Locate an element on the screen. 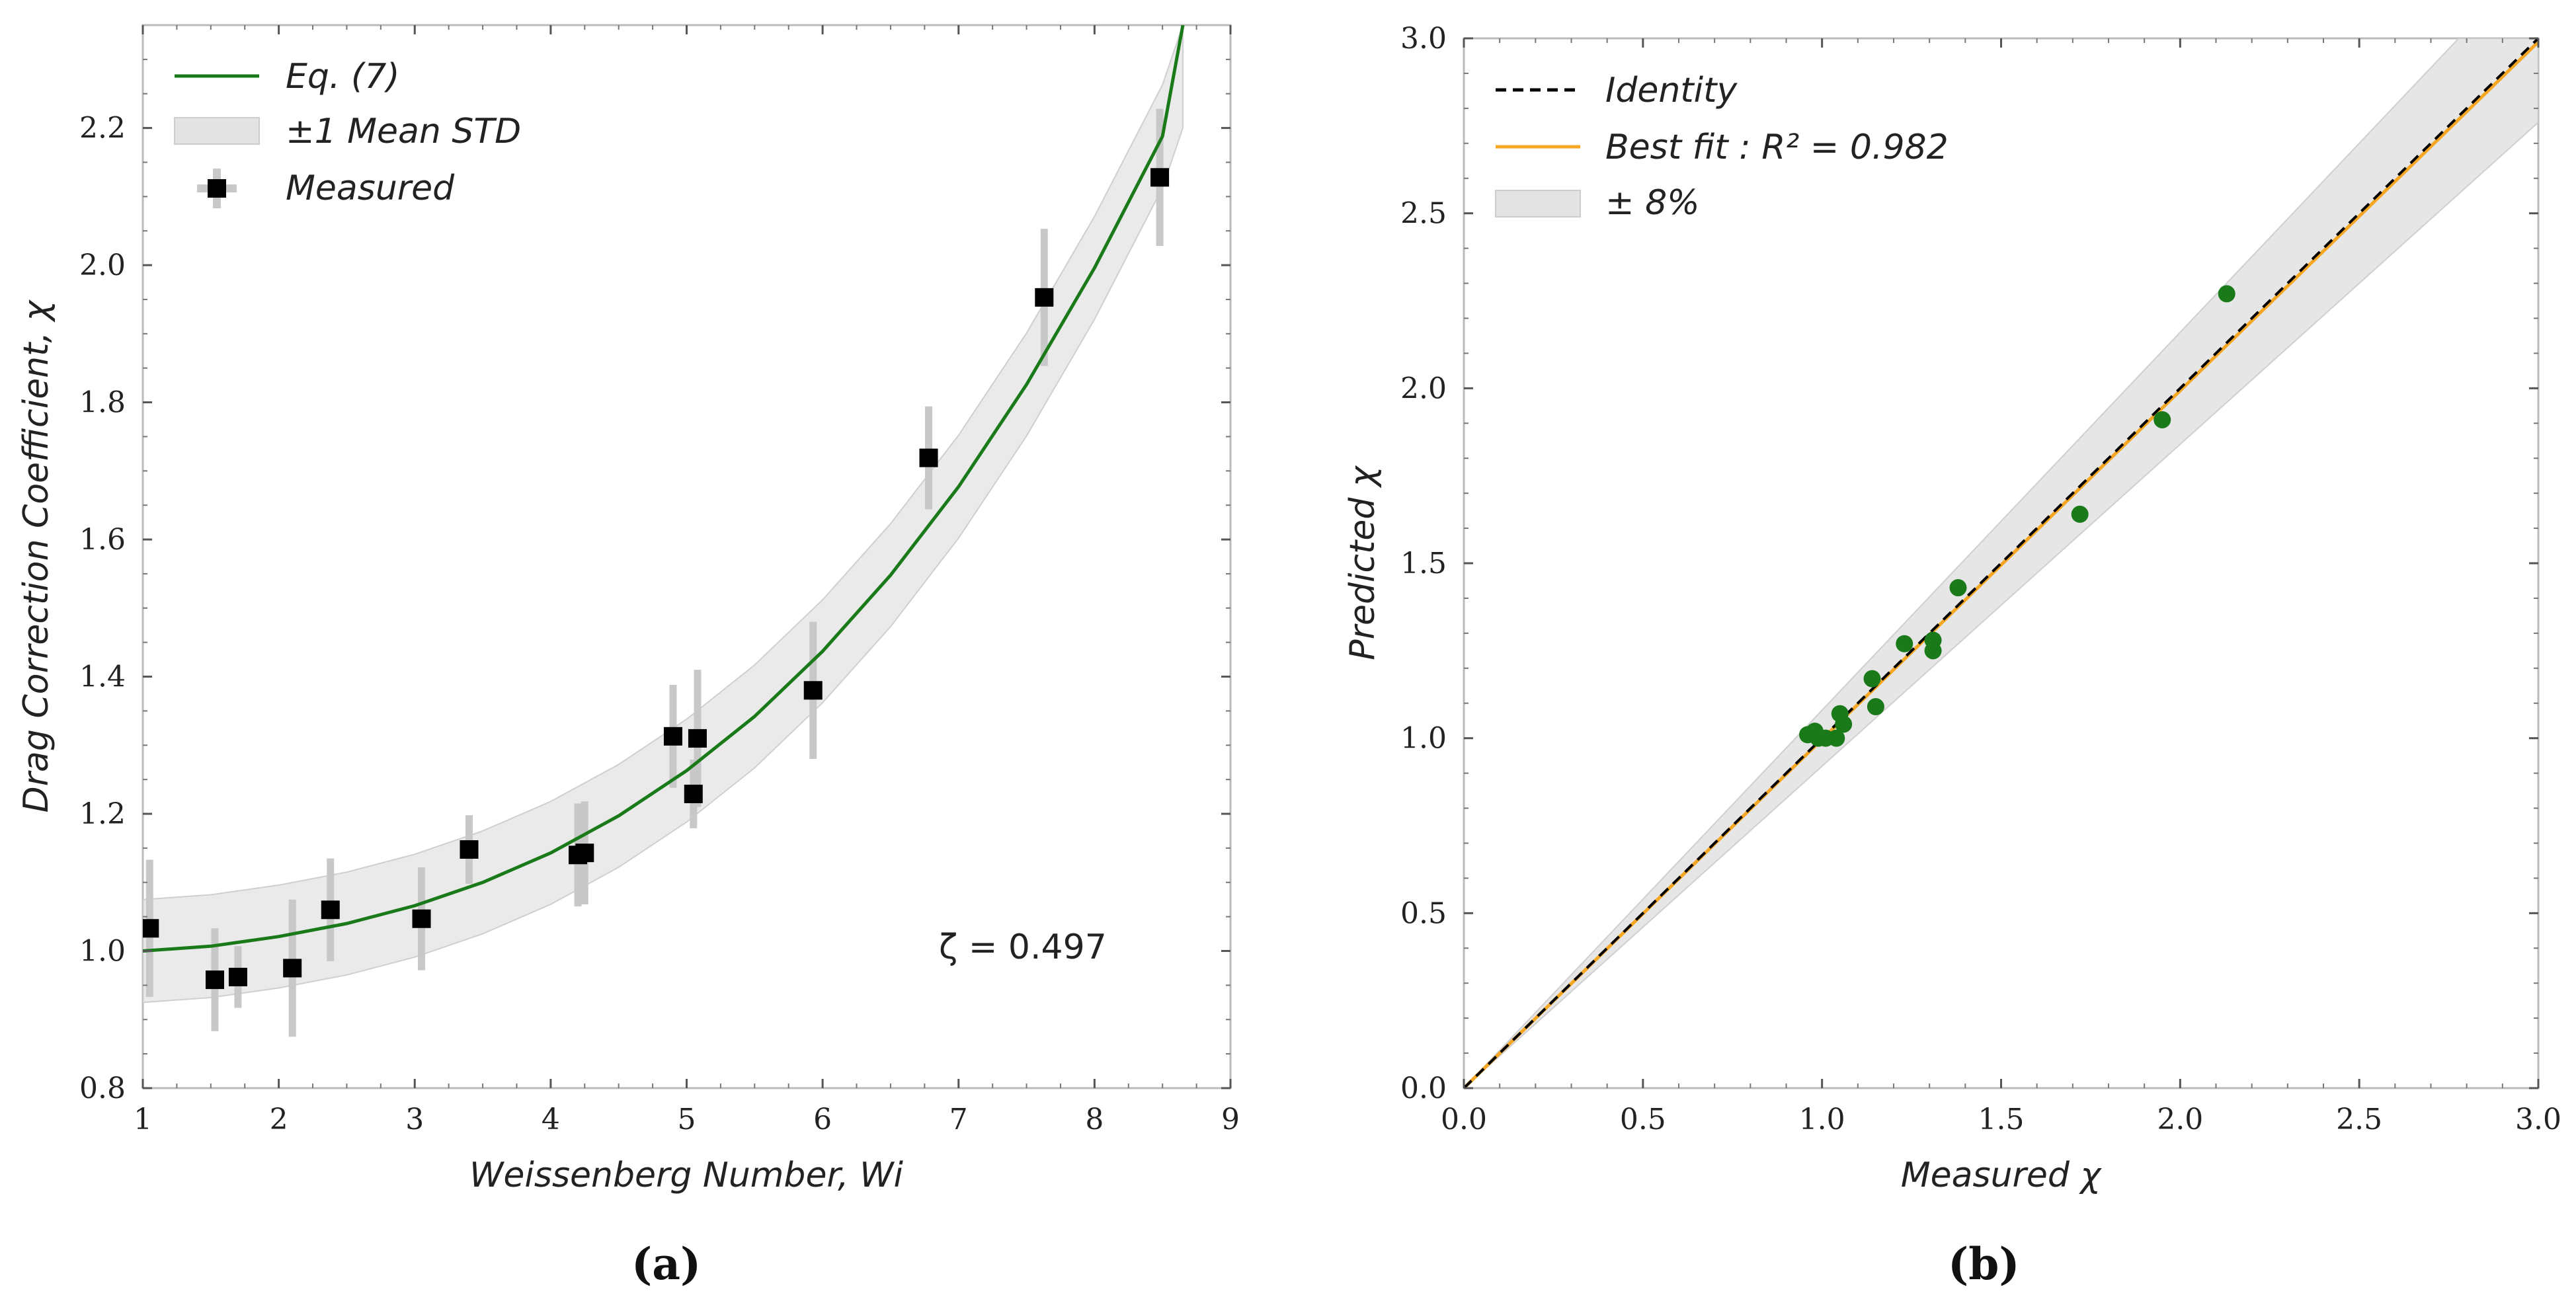 This screenshot has height=1301, width=2576. x-tick-label: 3 is located at coordinates (415, 1119).